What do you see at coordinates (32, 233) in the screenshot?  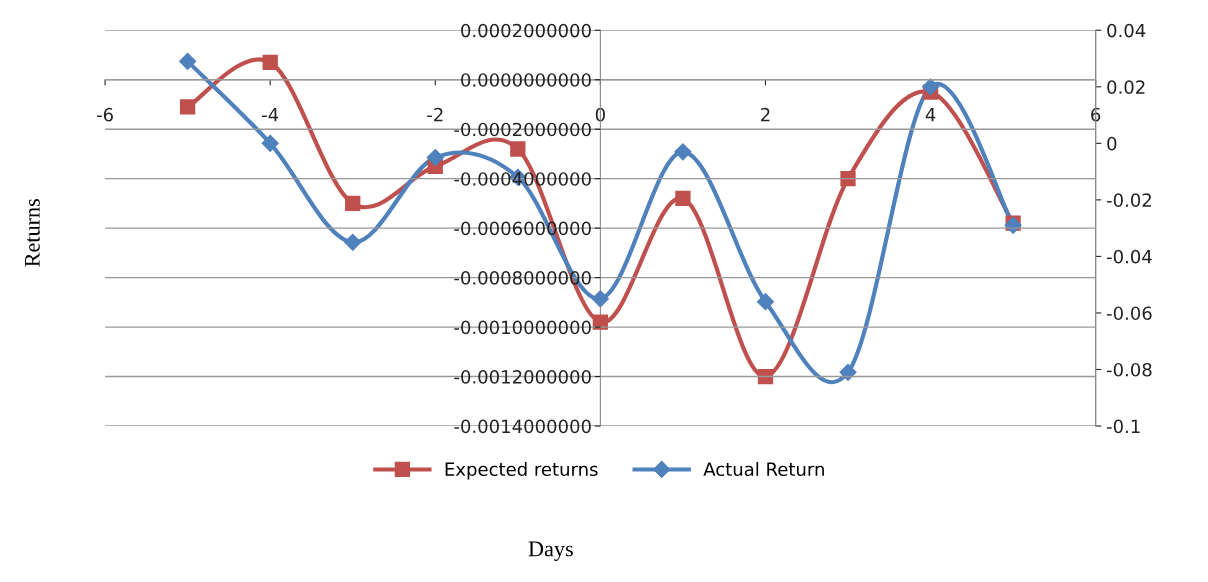 I see `y-axis-title: Returns` at bounding box center [32, 233].